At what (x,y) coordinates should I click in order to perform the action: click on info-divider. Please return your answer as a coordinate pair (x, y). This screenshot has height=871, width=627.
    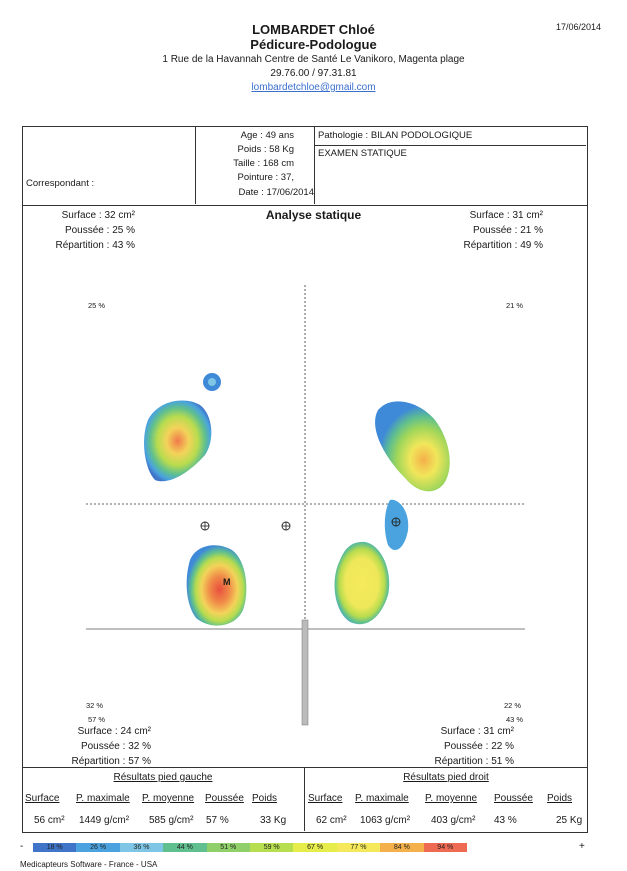
    Looking at the image, I should click on (314, 165).